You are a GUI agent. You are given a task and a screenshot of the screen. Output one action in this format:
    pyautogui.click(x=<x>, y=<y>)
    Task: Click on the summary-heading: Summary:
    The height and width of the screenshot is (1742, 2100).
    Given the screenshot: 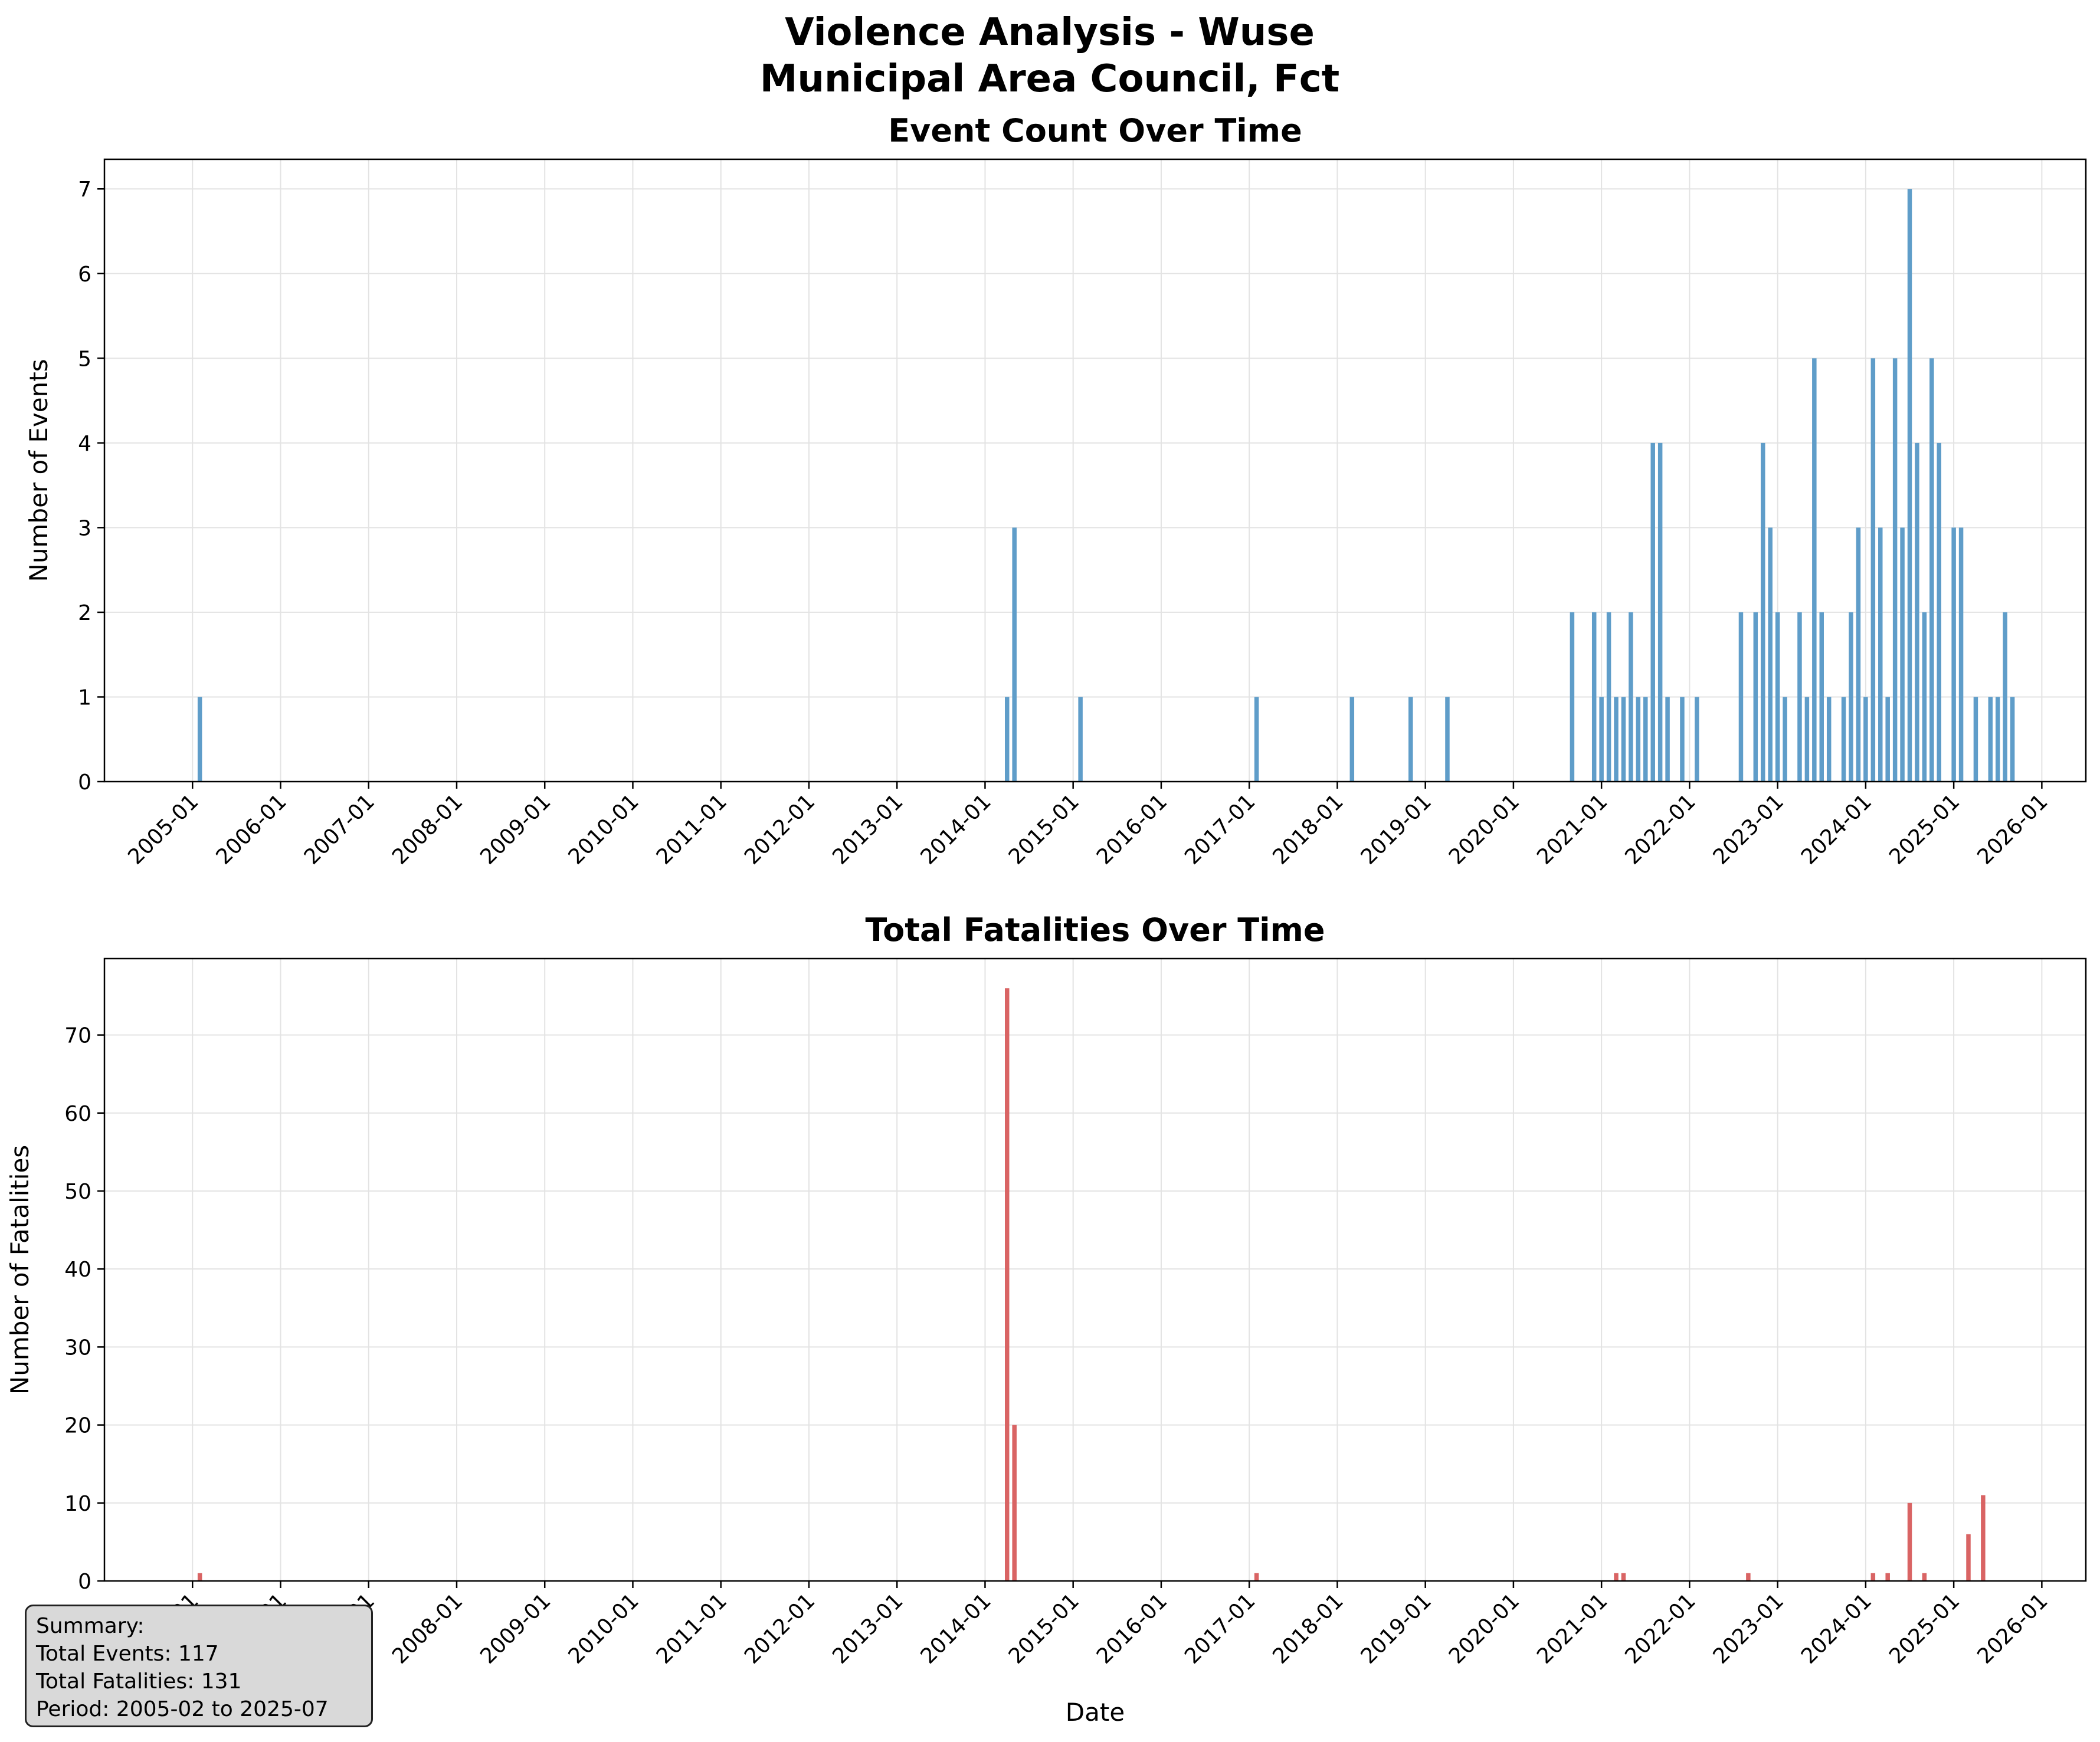 What is the action you would take?
    pyautogui.click(x=90, y=1626)
    